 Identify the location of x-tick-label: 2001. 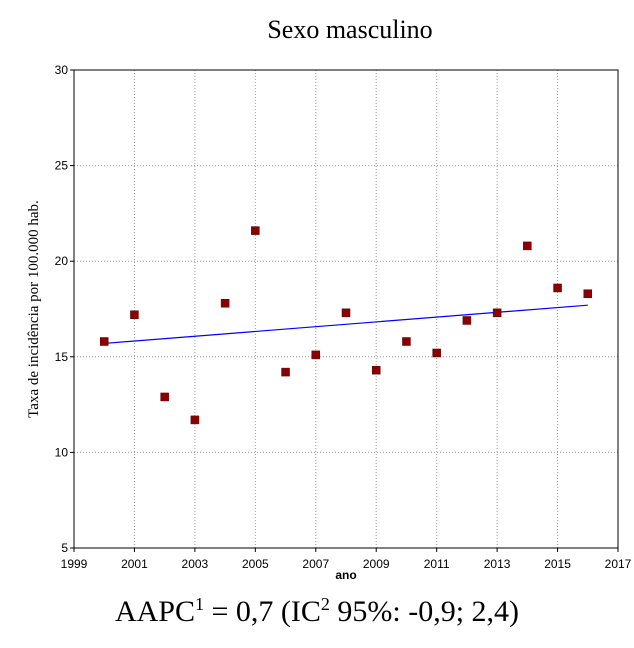
(134, 564).